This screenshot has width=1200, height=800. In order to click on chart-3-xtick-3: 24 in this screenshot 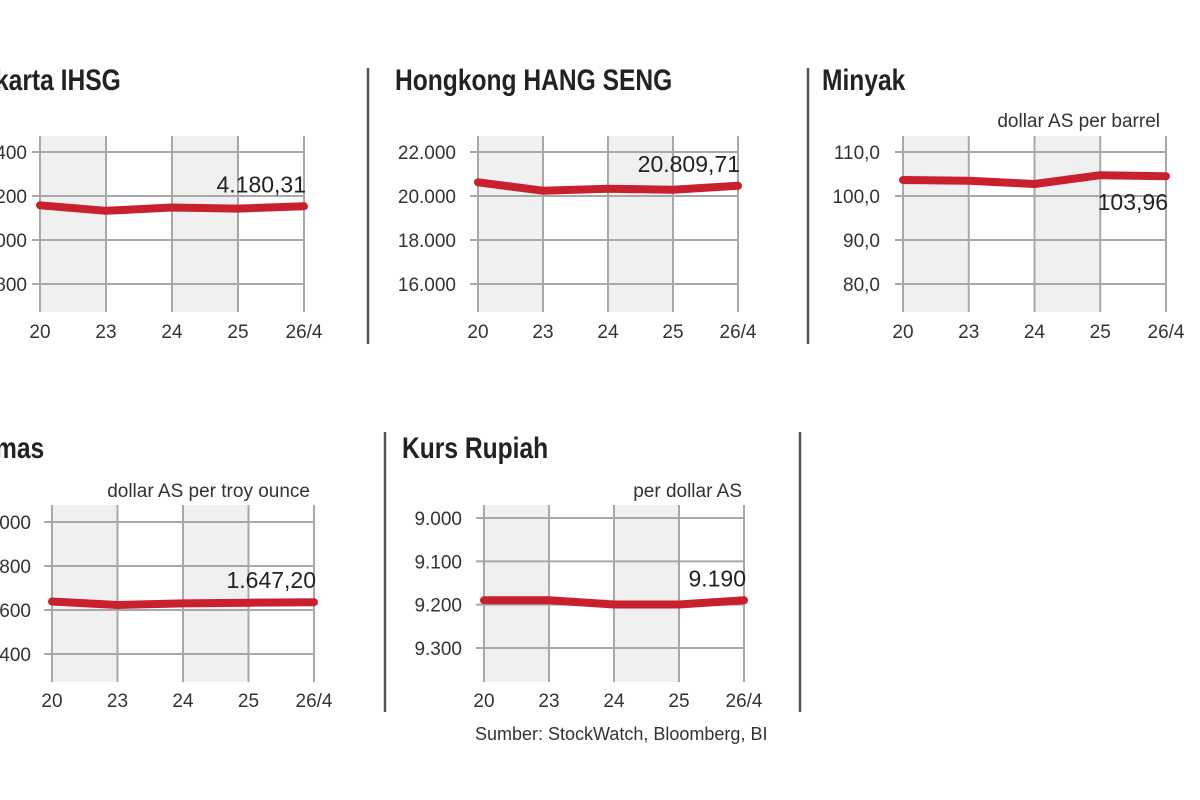, I will do `click(1035, 332)`.